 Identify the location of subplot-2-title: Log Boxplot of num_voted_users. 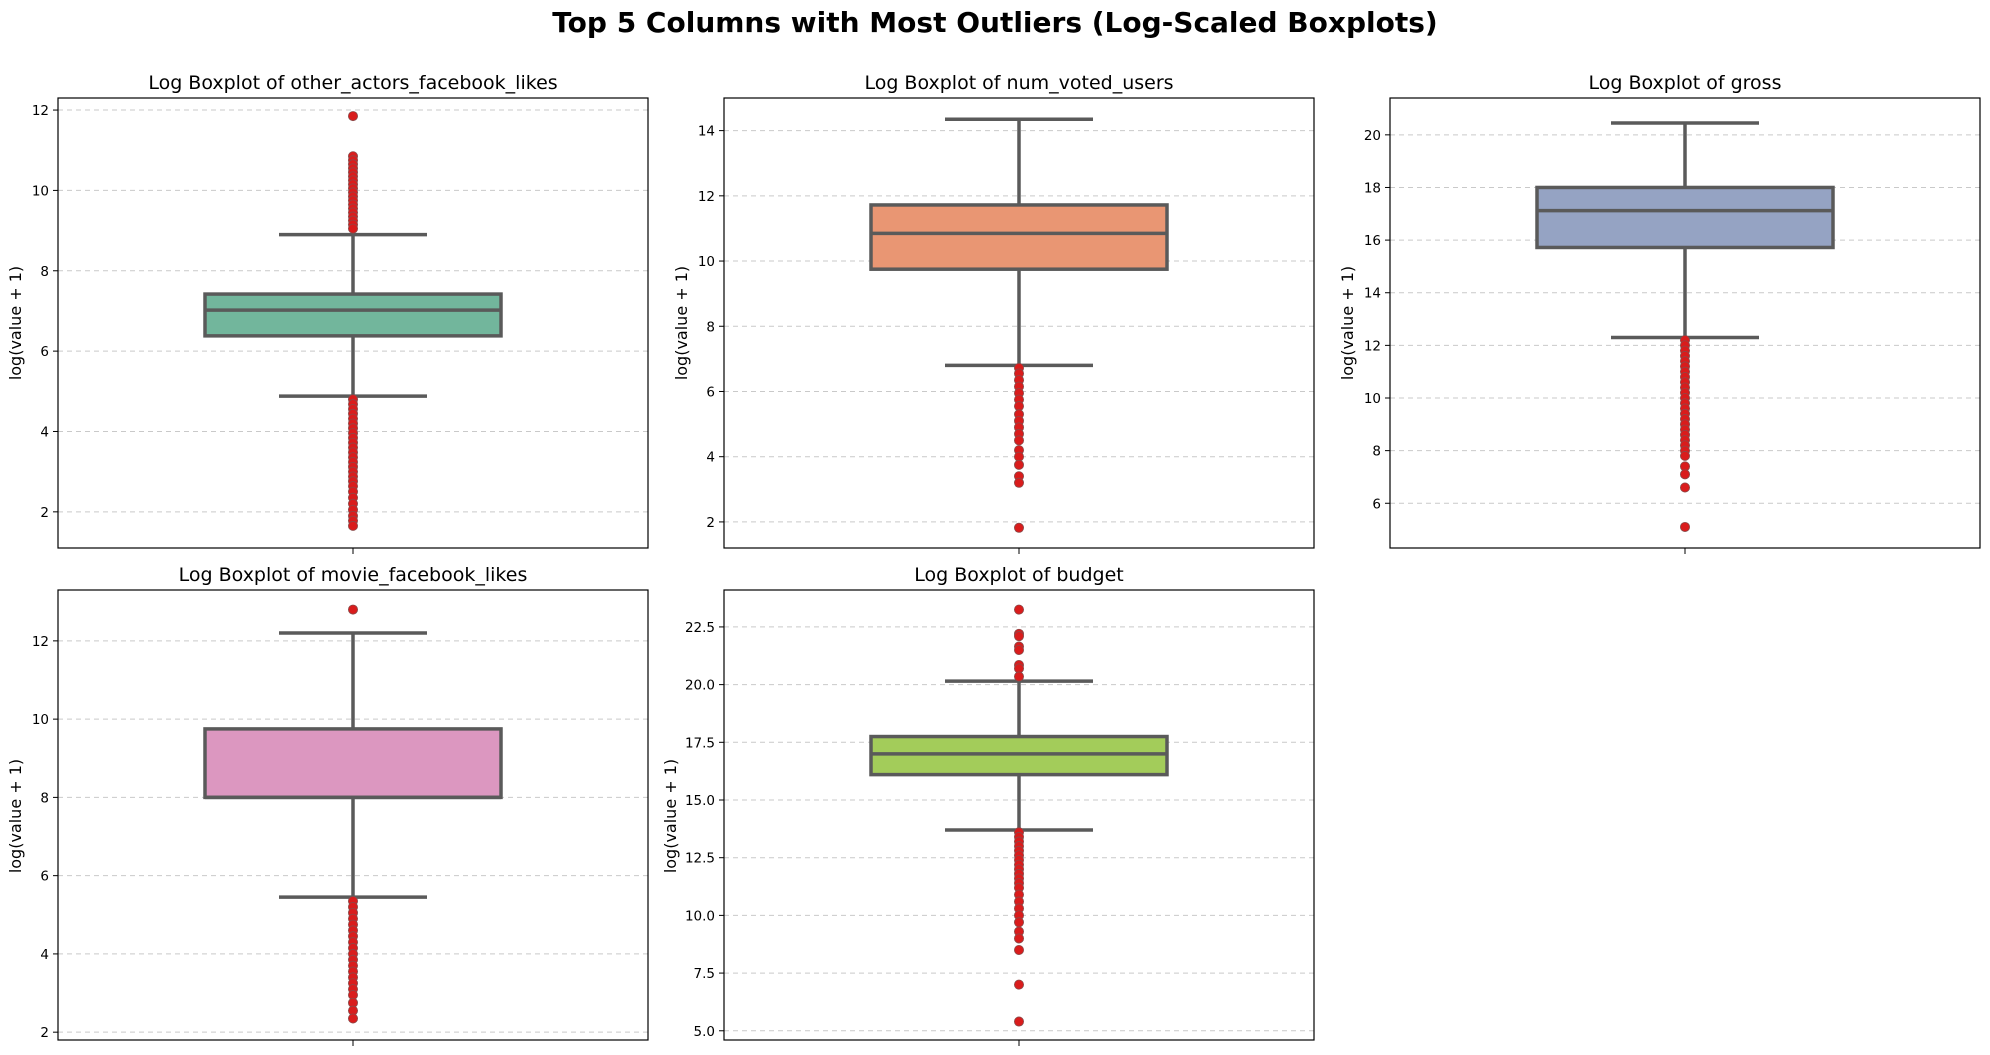
(1018, 83).